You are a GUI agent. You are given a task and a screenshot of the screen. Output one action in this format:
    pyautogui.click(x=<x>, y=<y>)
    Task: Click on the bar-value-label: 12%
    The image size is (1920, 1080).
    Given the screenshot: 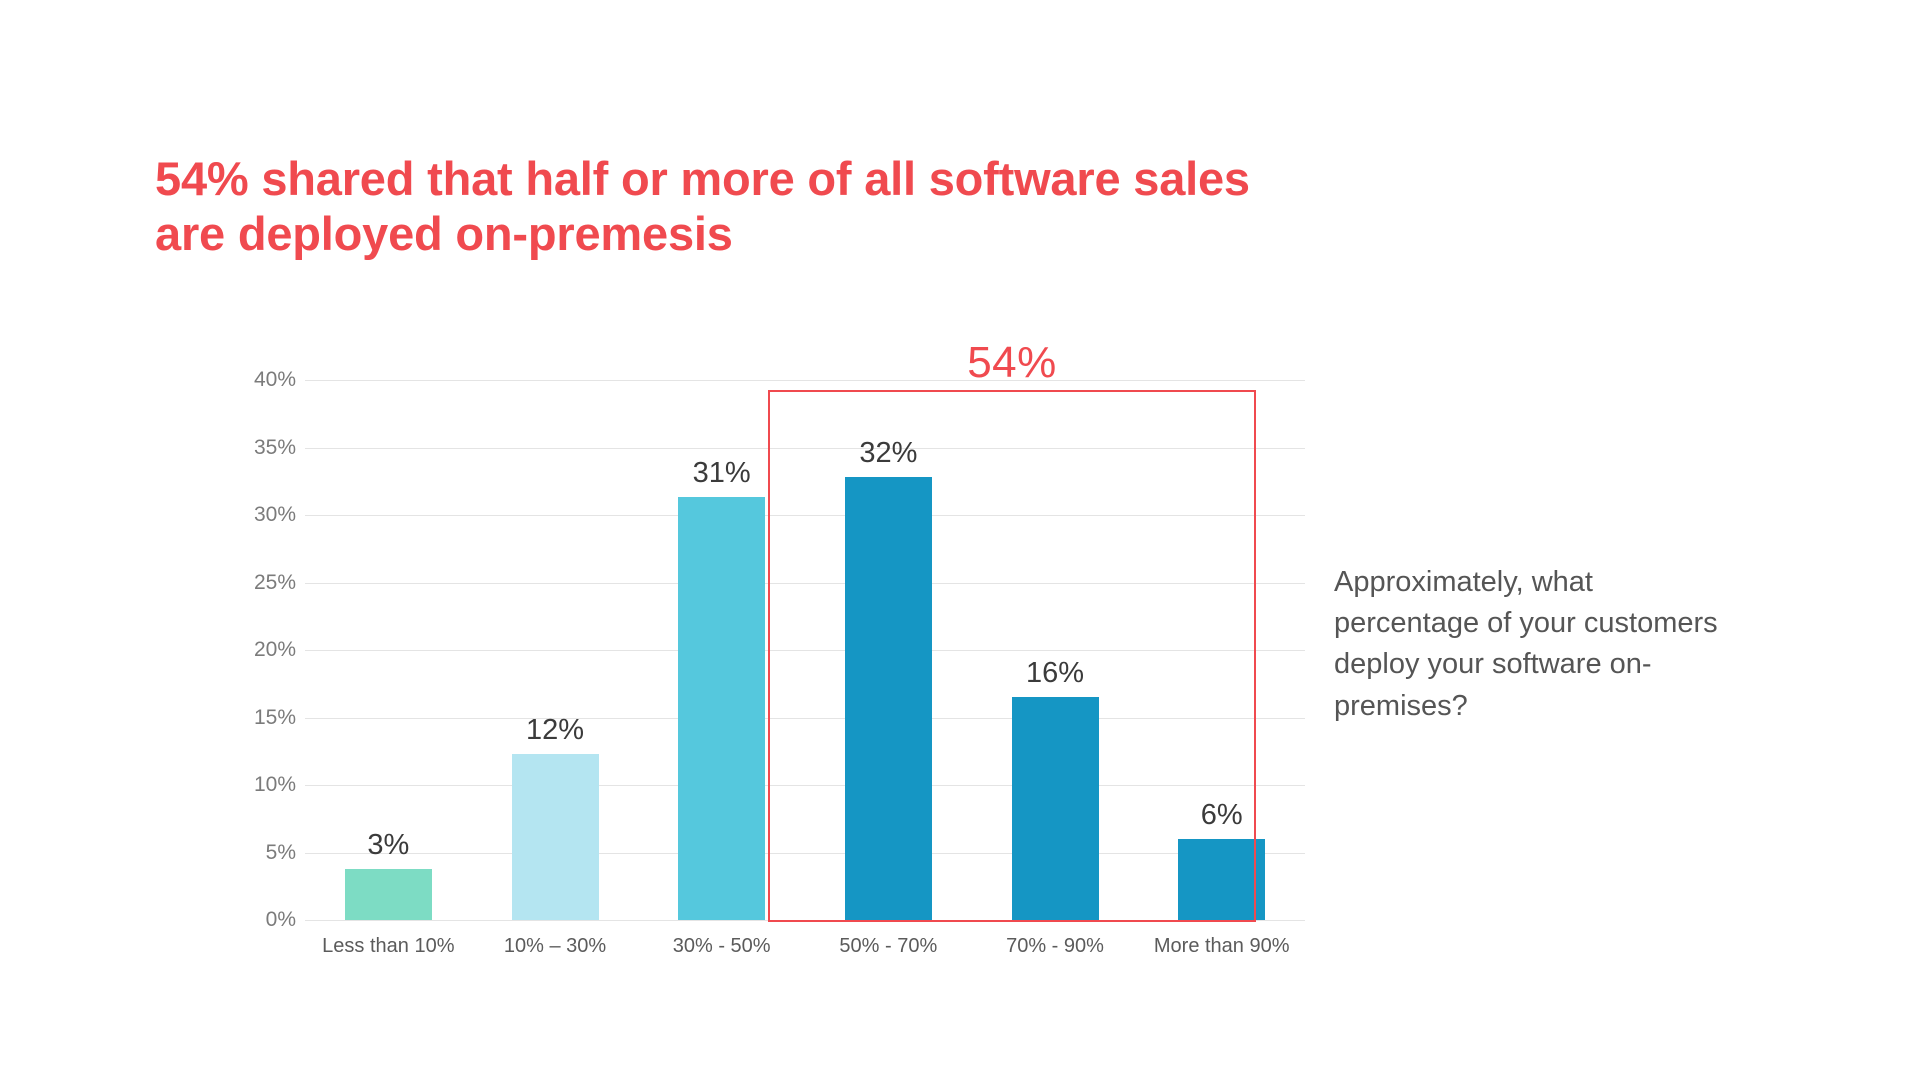 What is the action you would take?
    pyautogui.click(x=555, y=729)
    